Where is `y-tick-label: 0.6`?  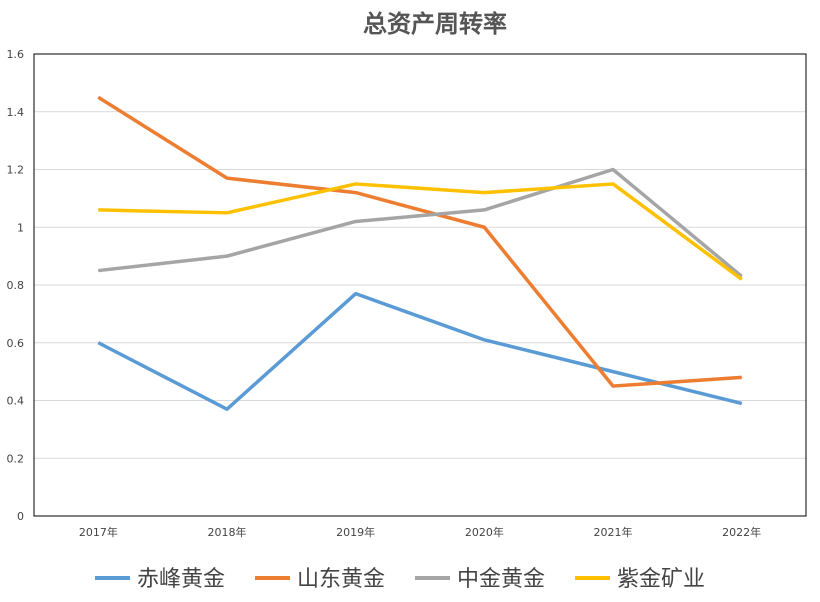 y-tick-label: 0.6 is located at coordinates (16, 343).